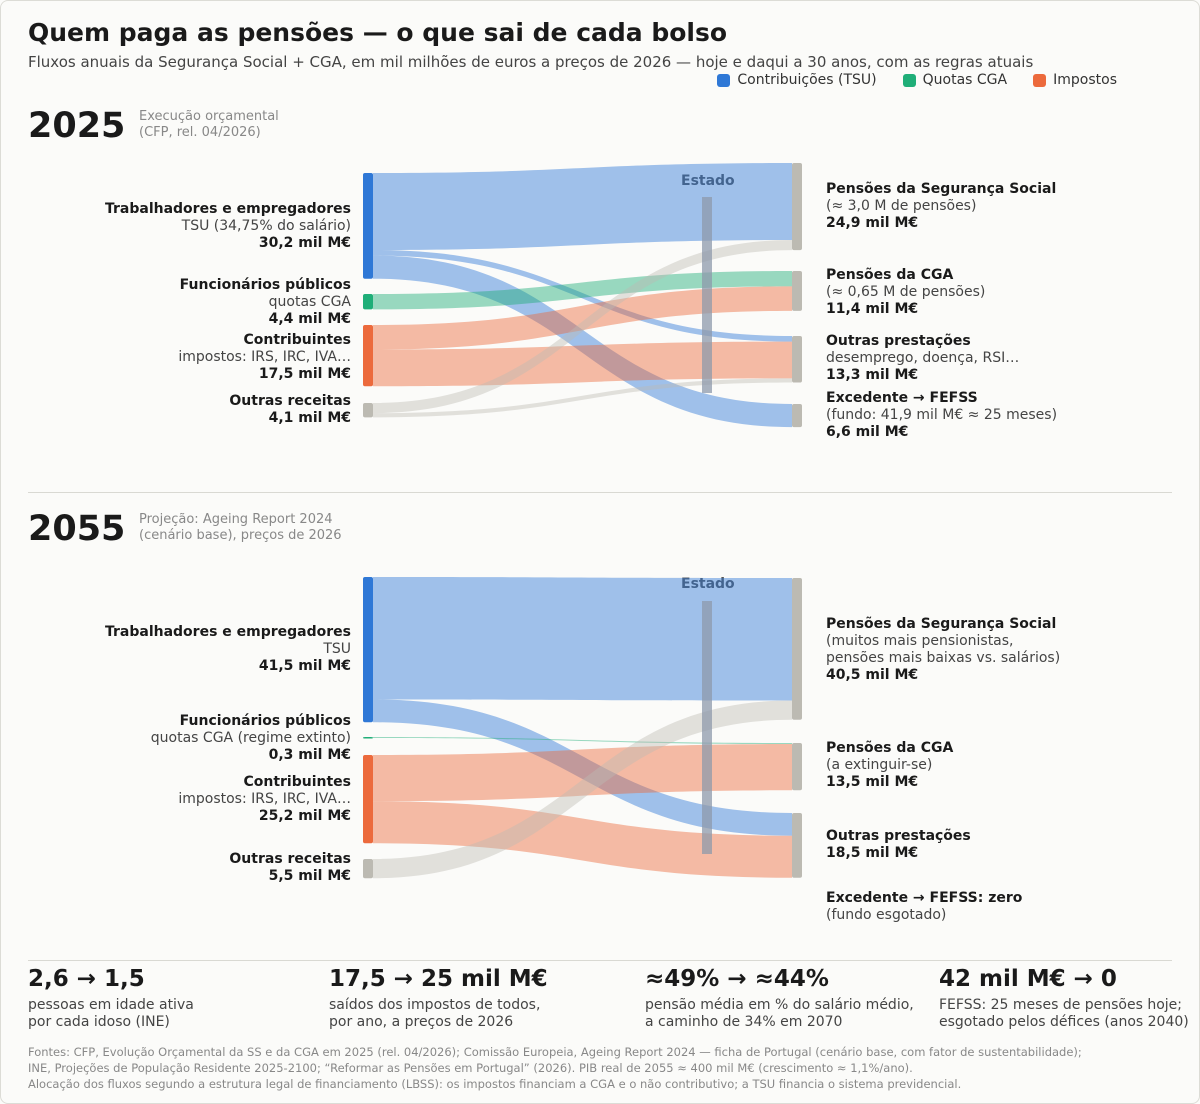 This screenshot has height=1104, width=1200. What do you see at coordinates (1028, 979) in the screenshot?
I see `stat-big: 42 mil M€ → 0` at bounding box center [1028, 979].